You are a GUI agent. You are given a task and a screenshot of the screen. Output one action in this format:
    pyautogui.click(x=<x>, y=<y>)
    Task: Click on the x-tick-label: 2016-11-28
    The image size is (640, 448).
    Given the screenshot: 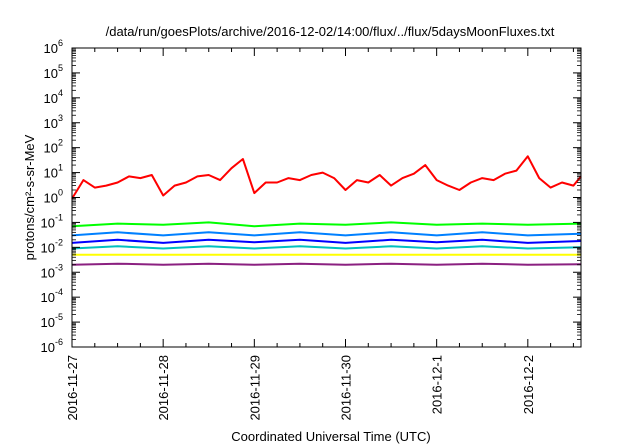 What is the action you would take?
    pyautogui.click(x=163, y=388)
    